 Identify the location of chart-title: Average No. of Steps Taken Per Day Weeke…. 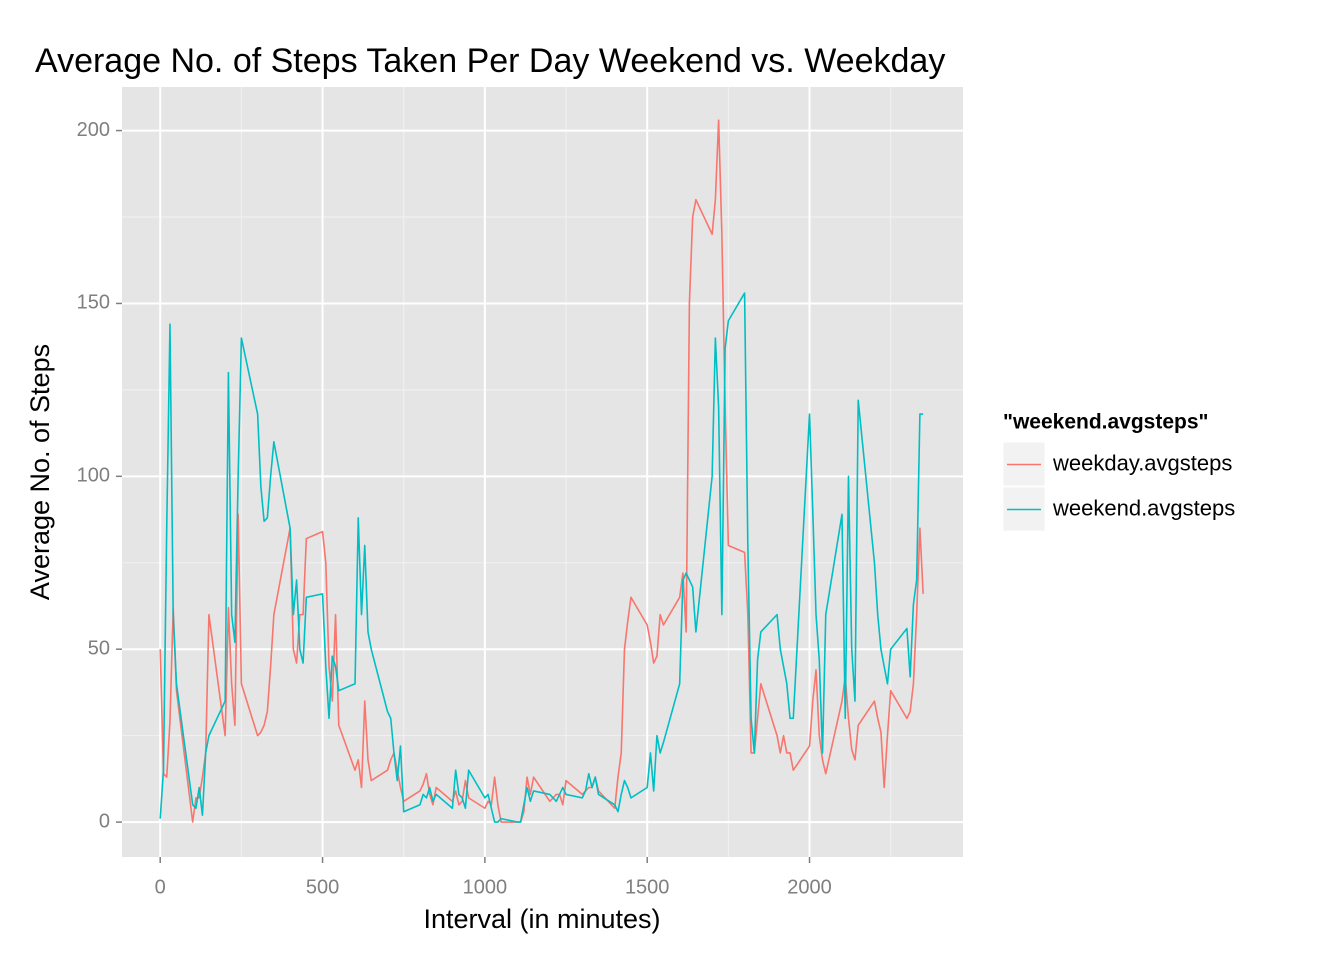
(490, 61).